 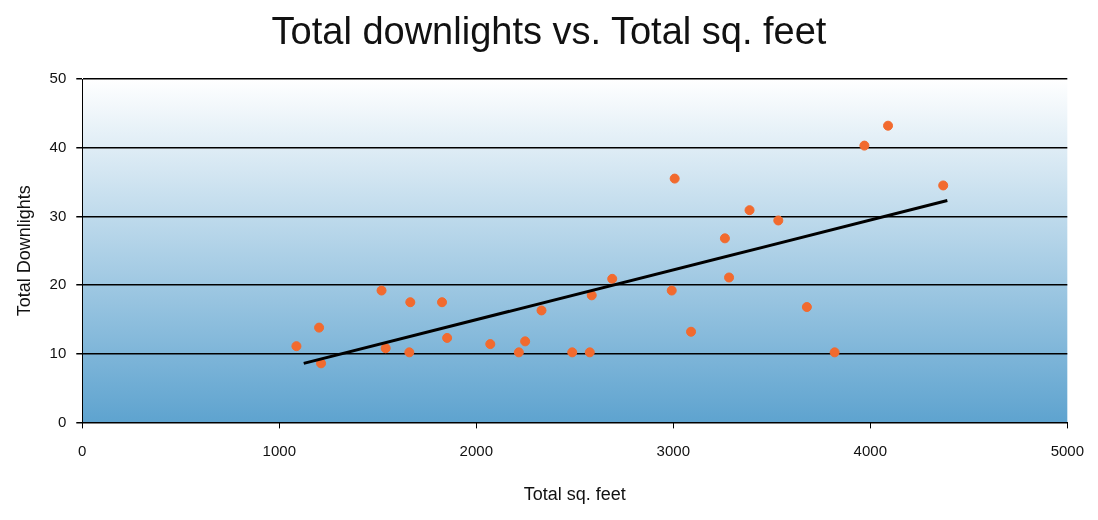 I want to click on x-tick-label: 0, so click(x=82, y=450).